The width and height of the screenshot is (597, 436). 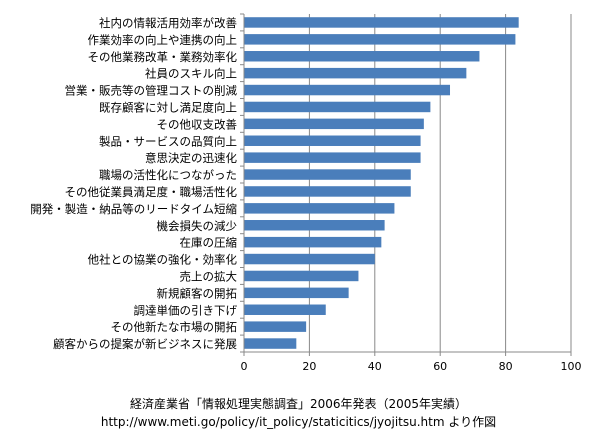 What do you see at coordinates (375, 366) in the screenshot?
I see `x-tick-label: 40` at bounding box center [375, 366].